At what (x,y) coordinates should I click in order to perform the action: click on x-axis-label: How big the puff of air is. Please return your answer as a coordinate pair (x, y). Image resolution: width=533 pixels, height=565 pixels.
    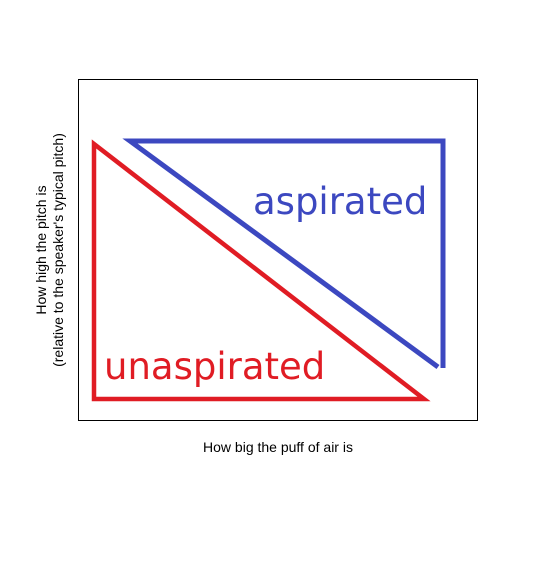
    Looking at the image, I should click on (278, 447).